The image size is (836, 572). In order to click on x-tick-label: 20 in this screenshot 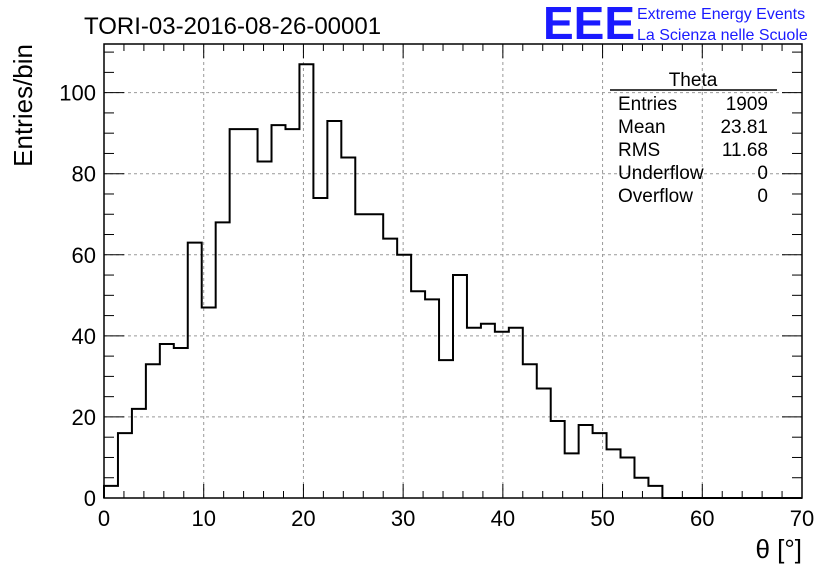, I will do `click(303, 518)`.